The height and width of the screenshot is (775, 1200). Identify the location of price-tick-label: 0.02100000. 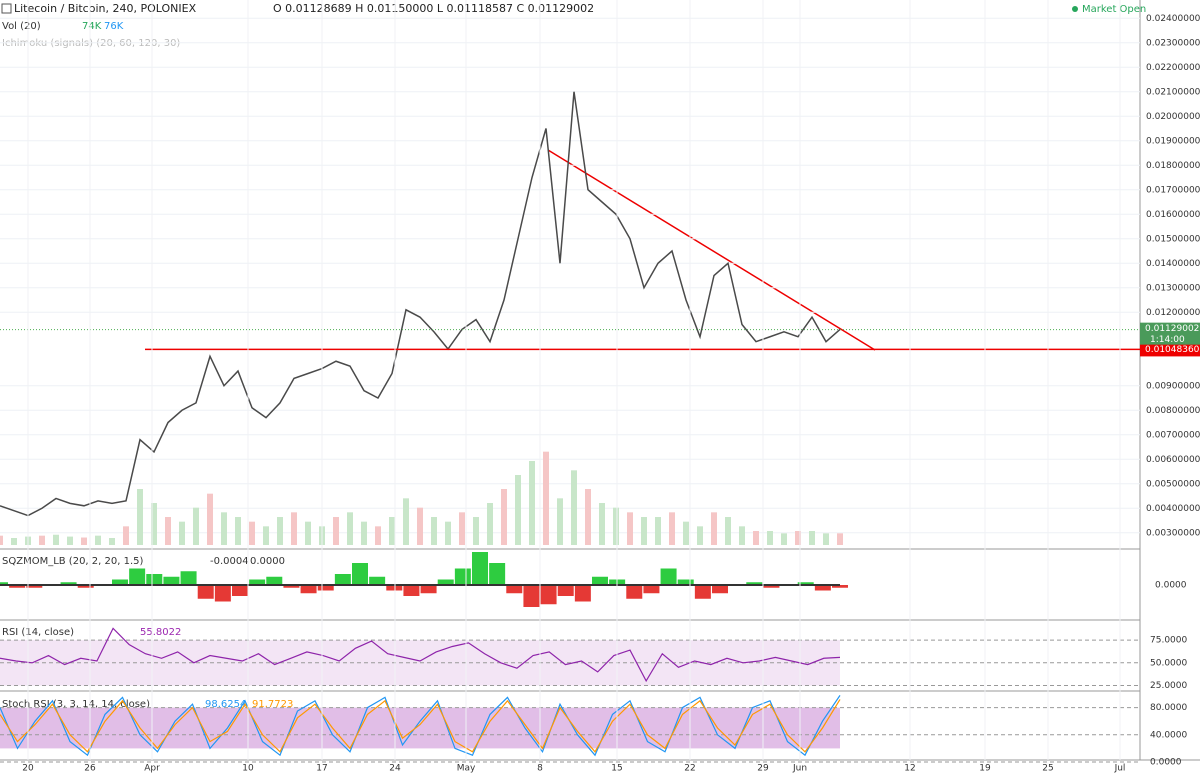
(1173, 92).